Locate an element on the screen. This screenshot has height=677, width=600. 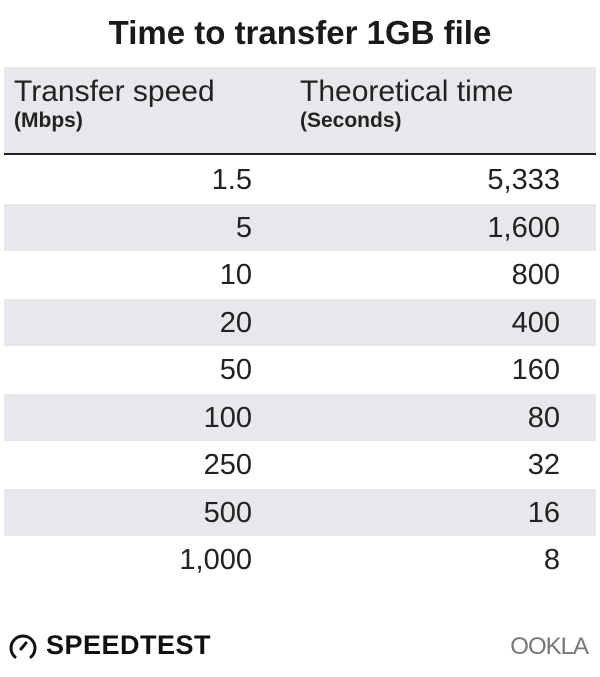
ookla-logo: OOKLA is located at coordinates (549, 646).